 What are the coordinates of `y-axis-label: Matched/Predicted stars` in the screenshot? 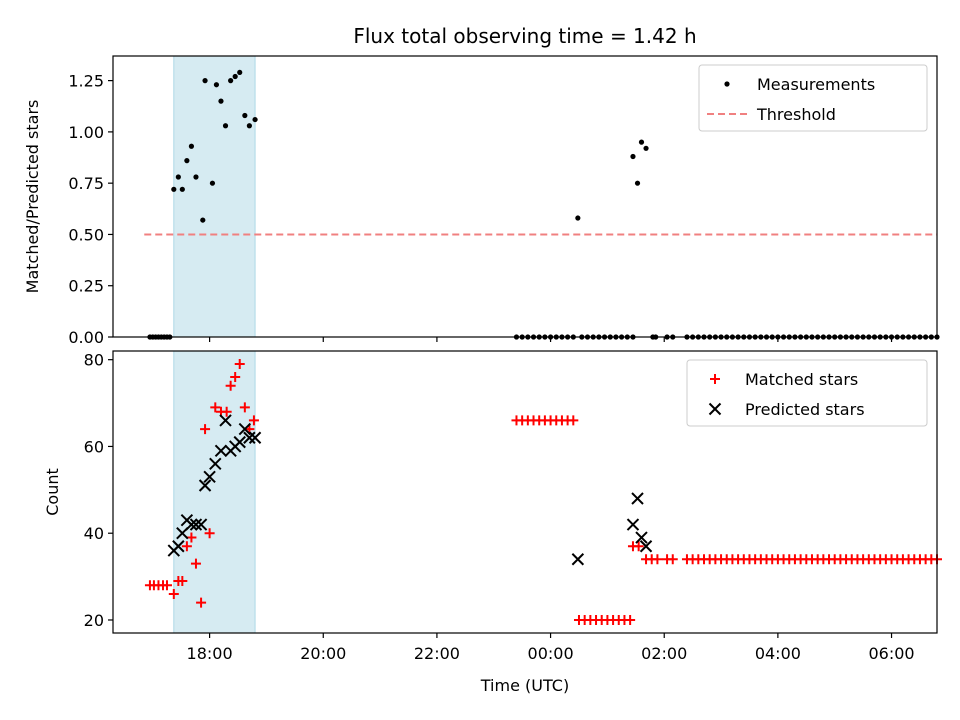 It's located at (32, 197).